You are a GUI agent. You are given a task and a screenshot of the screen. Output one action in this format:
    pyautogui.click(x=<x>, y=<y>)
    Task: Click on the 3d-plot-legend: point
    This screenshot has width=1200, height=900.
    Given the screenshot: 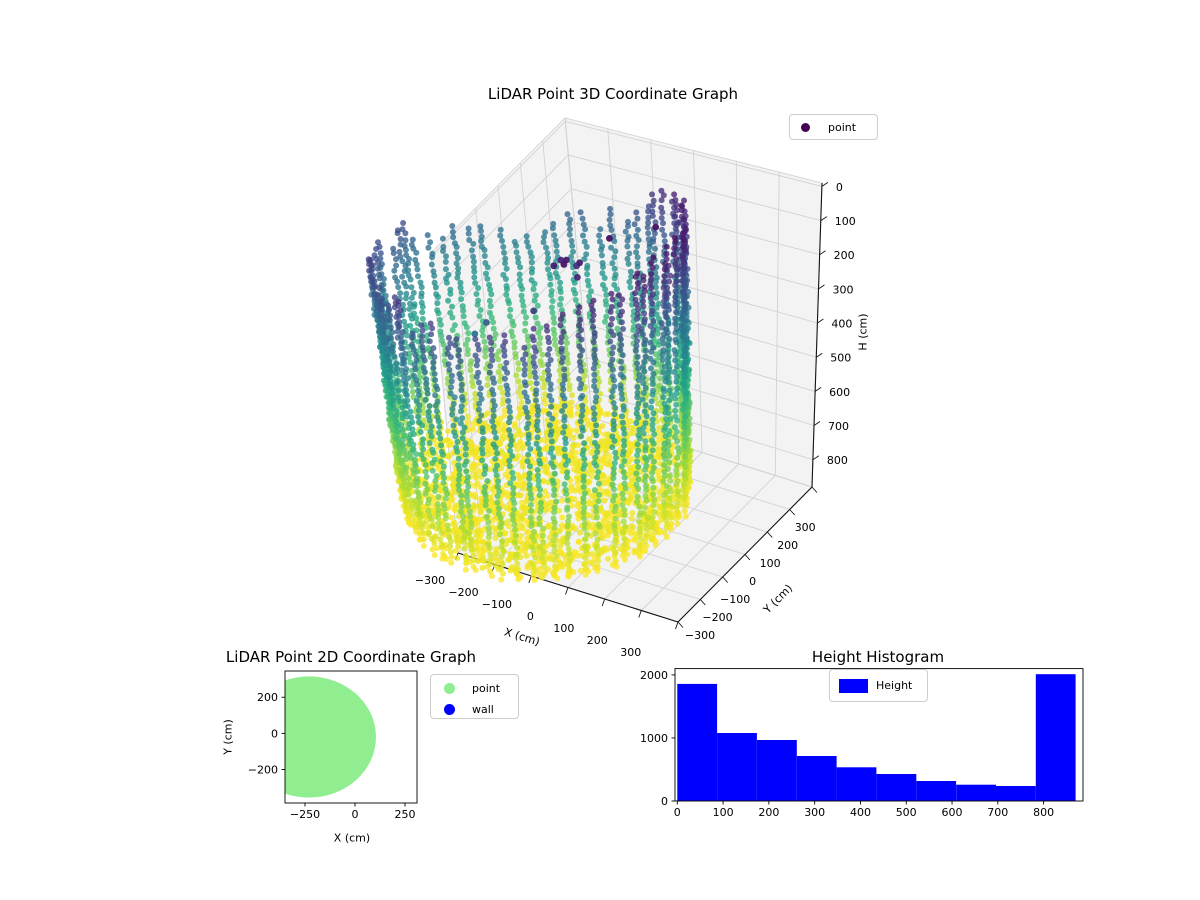 What is the action you would take?
    pyautogui.click(x=833, y=127)
    